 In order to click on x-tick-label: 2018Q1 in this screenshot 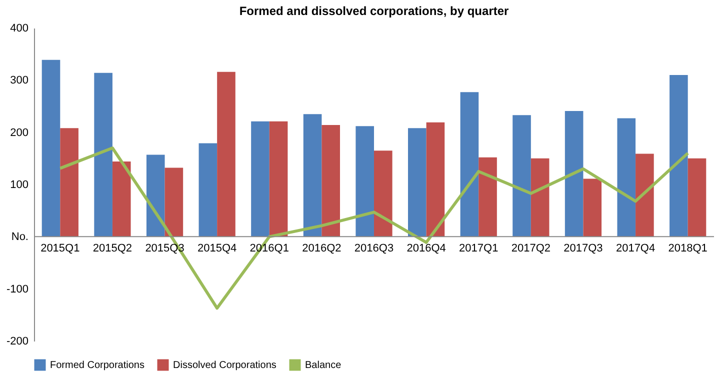, I will do `click(688, 248)`.